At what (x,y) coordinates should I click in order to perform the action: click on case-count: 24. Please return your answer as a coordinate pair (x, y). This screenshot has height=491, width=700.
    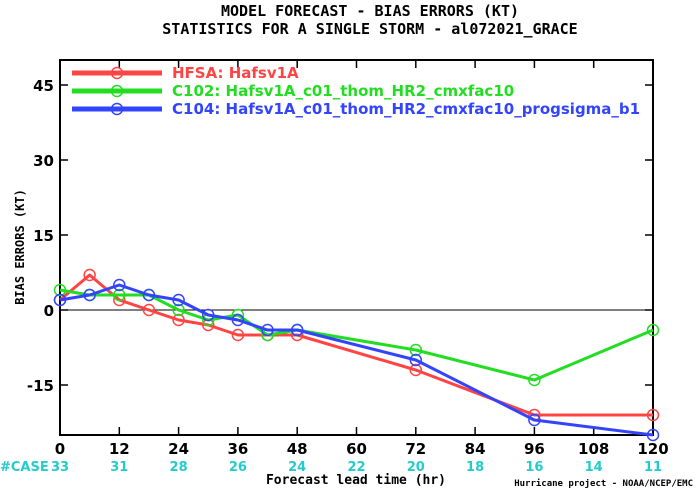
    Looking at the image, I should click on (297, 467).